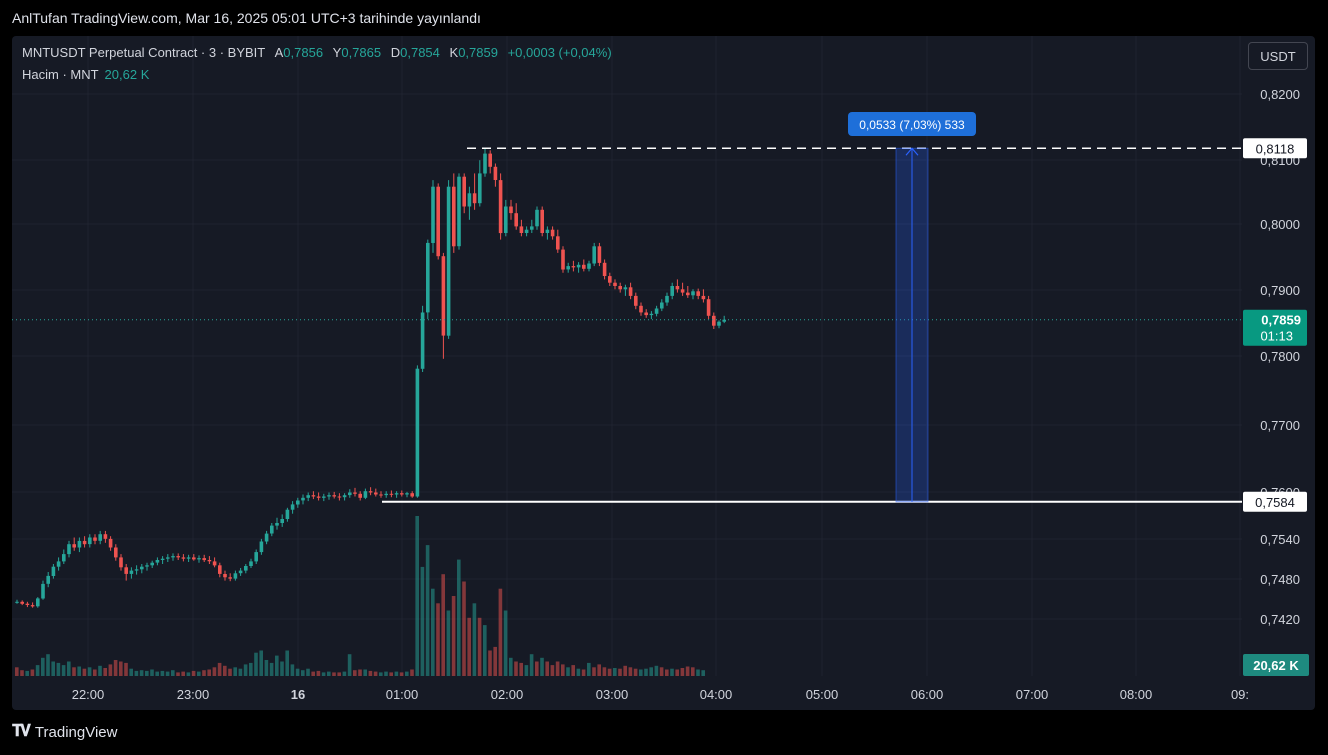  I want to click on time-tick-label: 05:00, so click(822, 694).